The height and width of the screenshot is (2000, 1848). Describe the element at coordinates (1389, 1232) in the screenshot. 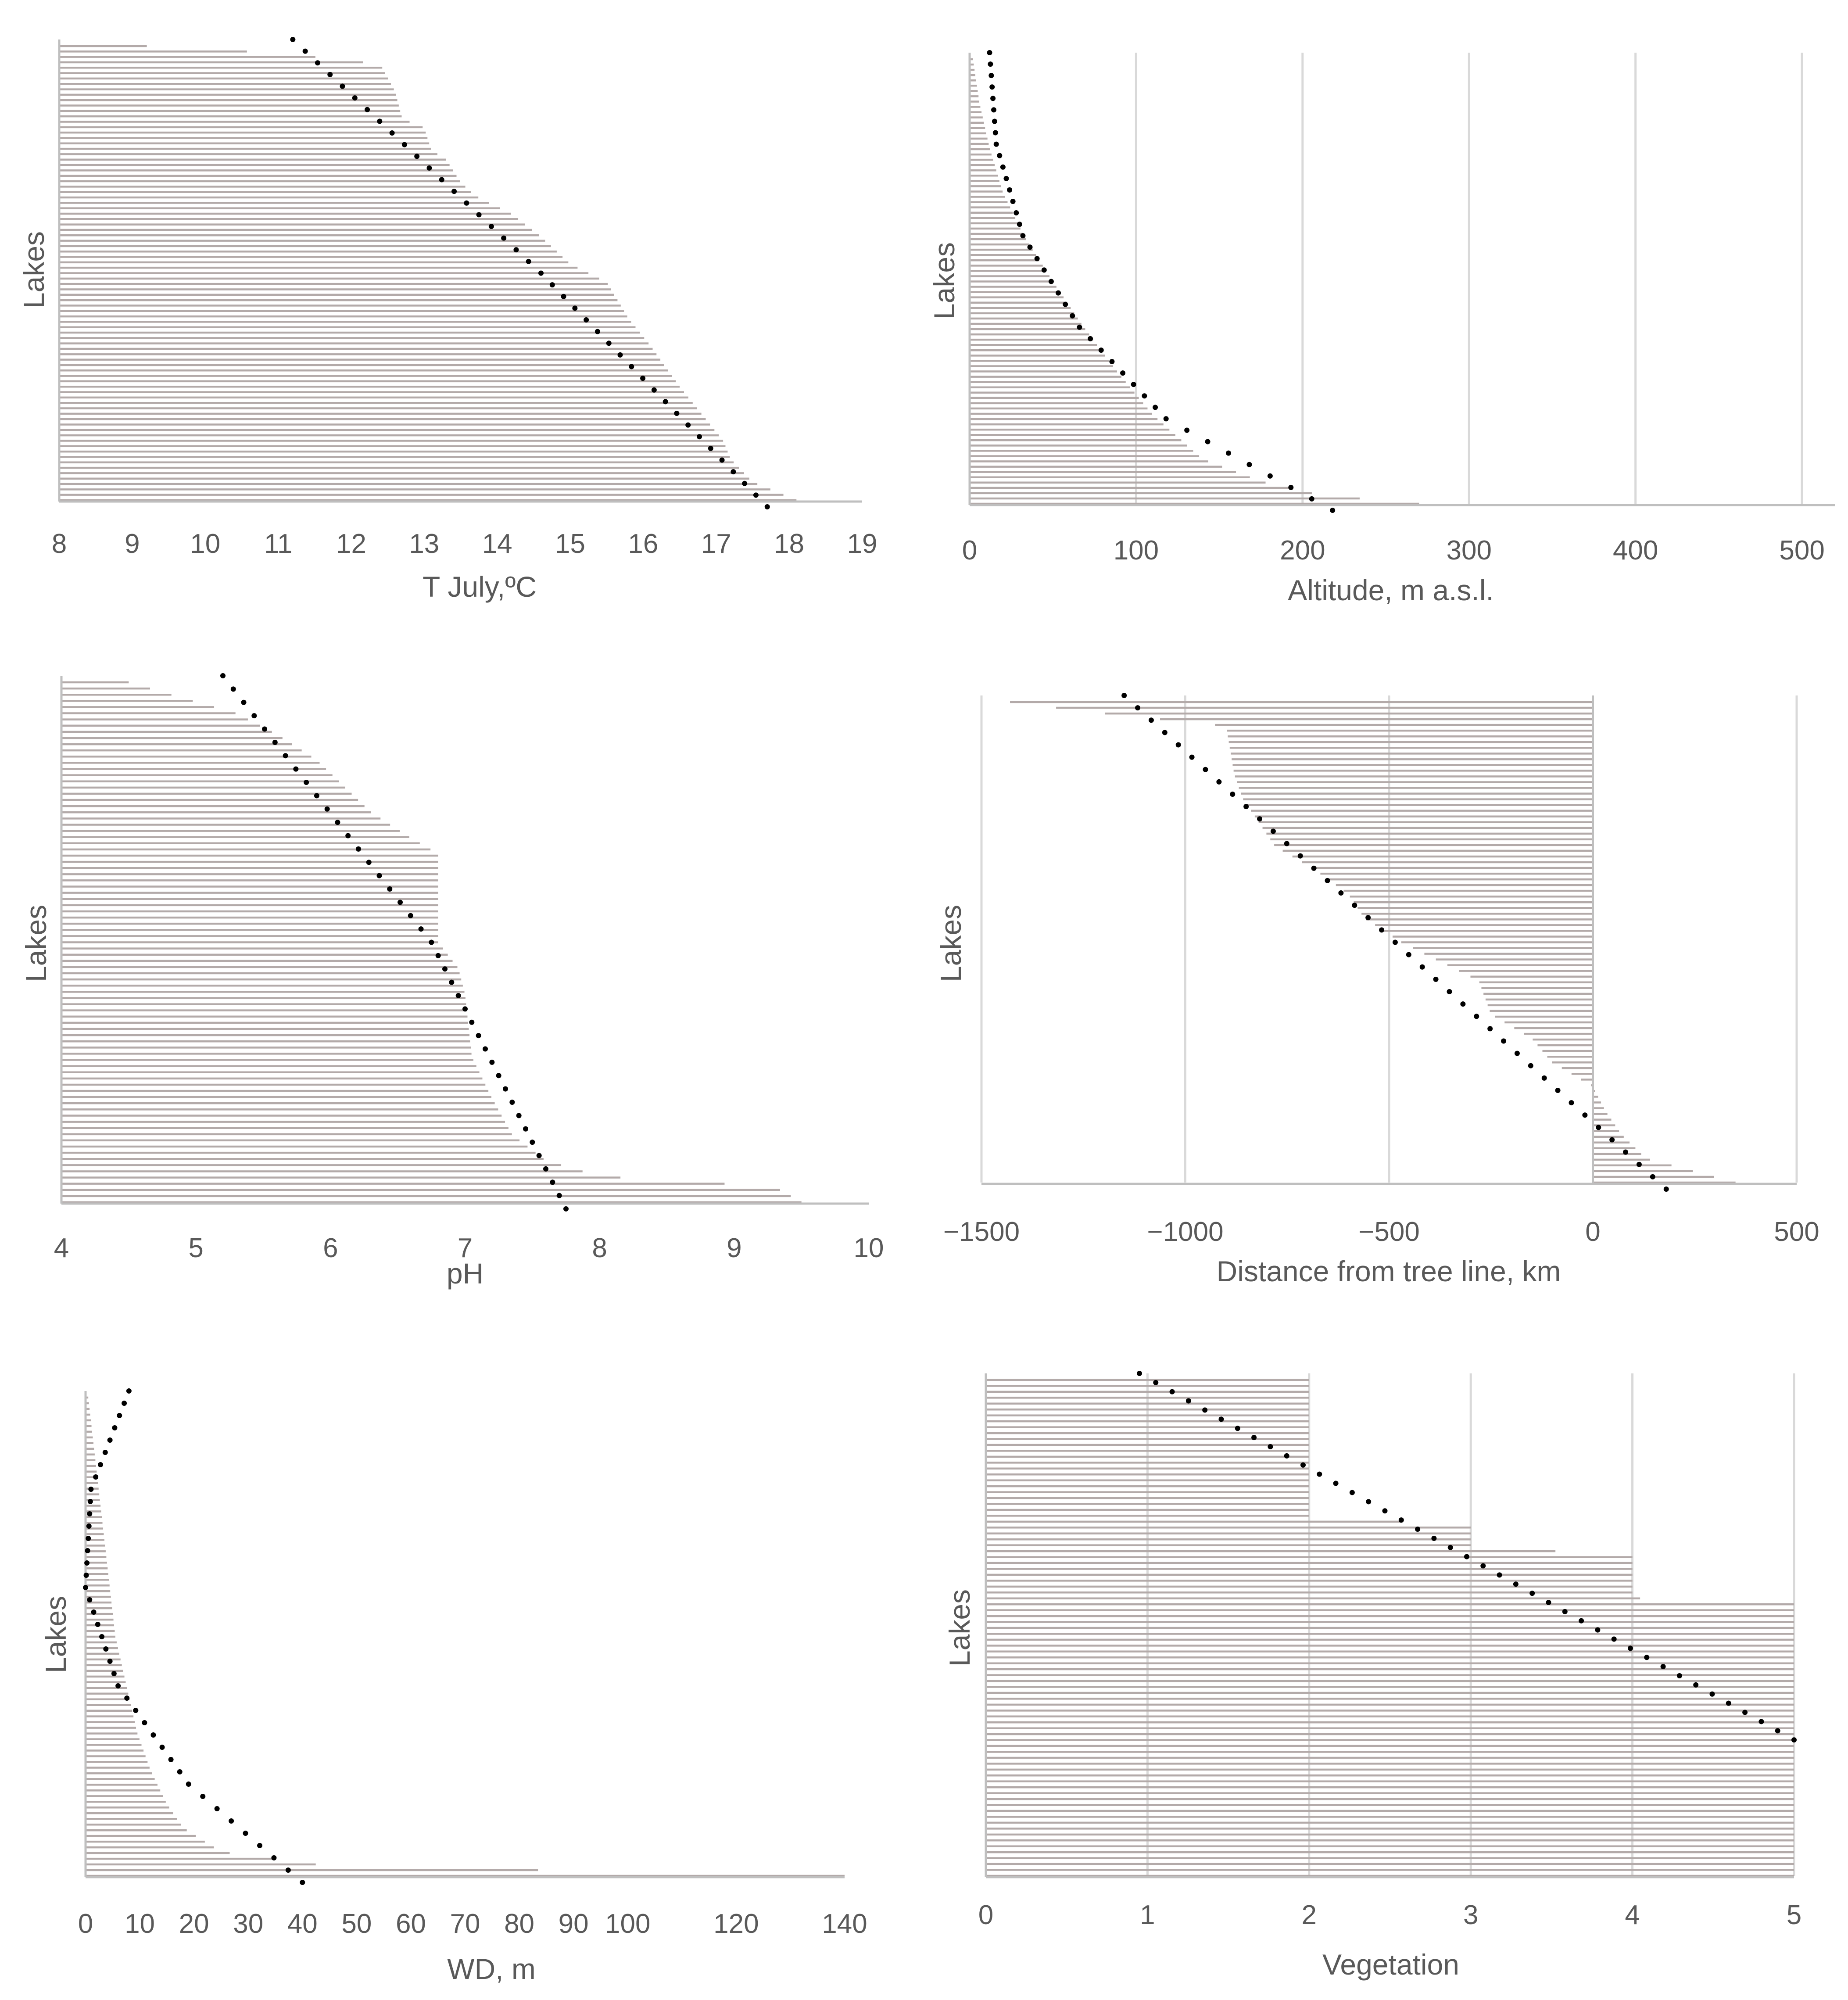

I see `x-tick-label: −500` at that location.